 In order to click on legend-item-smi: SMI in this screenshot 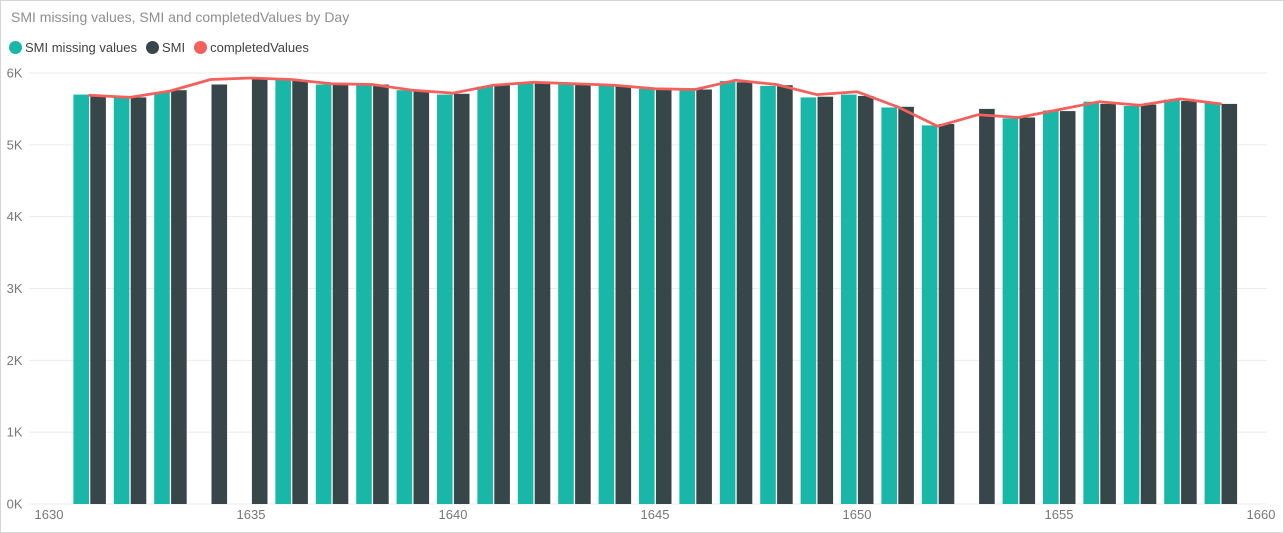, I will do `click(165, 47)`.